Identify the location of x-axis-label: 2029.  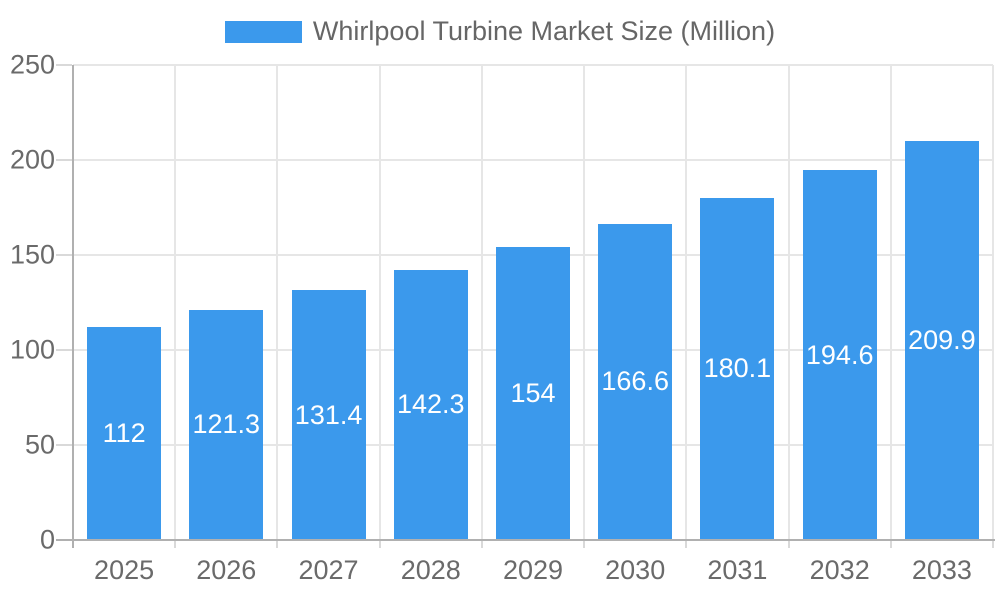
(533, 570).